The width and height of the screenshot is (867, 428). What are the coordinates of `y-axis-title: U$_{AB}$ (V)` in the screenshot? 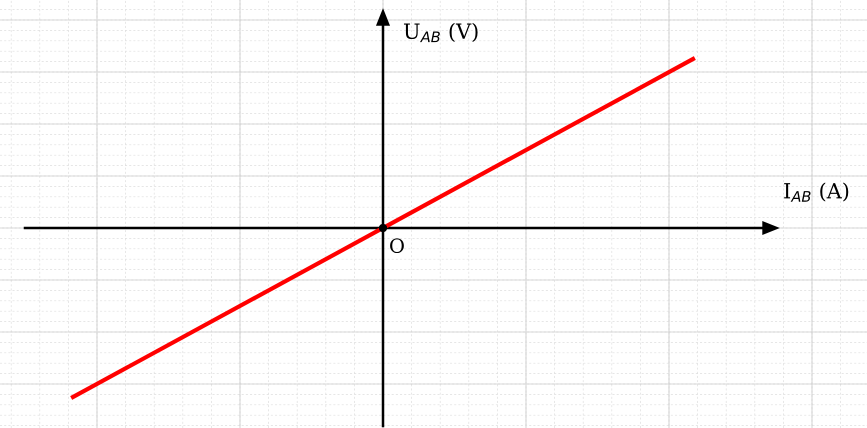 It's located at (441, 32).